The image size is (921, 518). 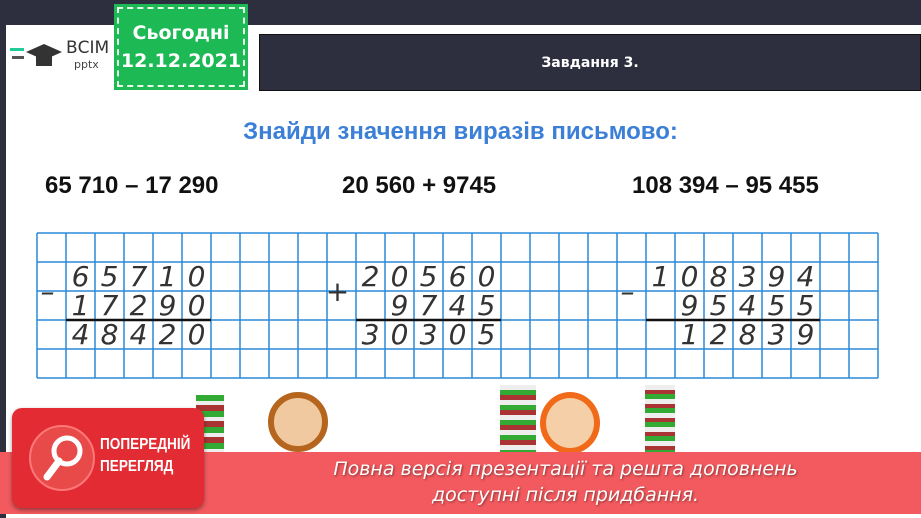 What do you see at coordinates (590, 62) in the screenshot?
I see `task-title: Завдання 3.` at bounding box center [590, 62].